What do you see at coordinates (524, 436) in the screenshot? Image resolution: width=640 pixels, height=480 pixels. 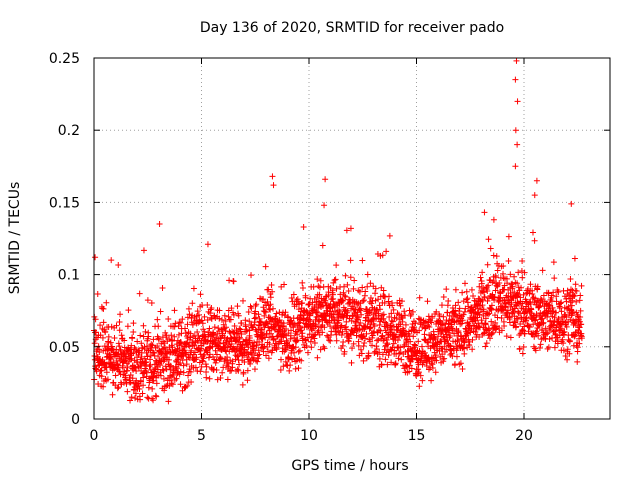 I see `x-tick-label: 20` at bounding box center [524, 436].